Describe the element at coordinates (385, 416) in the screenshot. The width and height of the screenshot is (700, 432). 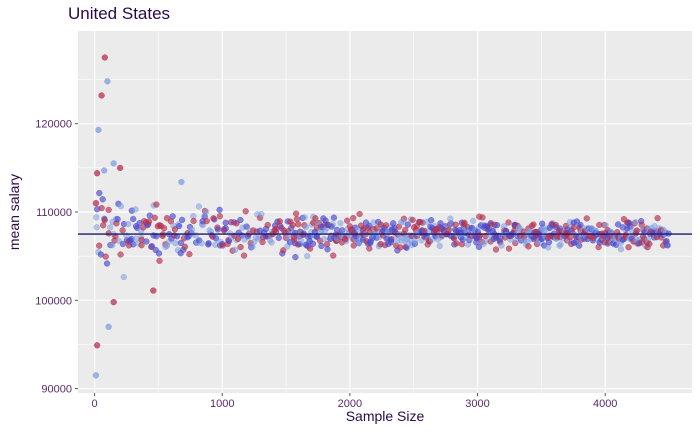
I see `x-axis-title: Sample Size` at that location.